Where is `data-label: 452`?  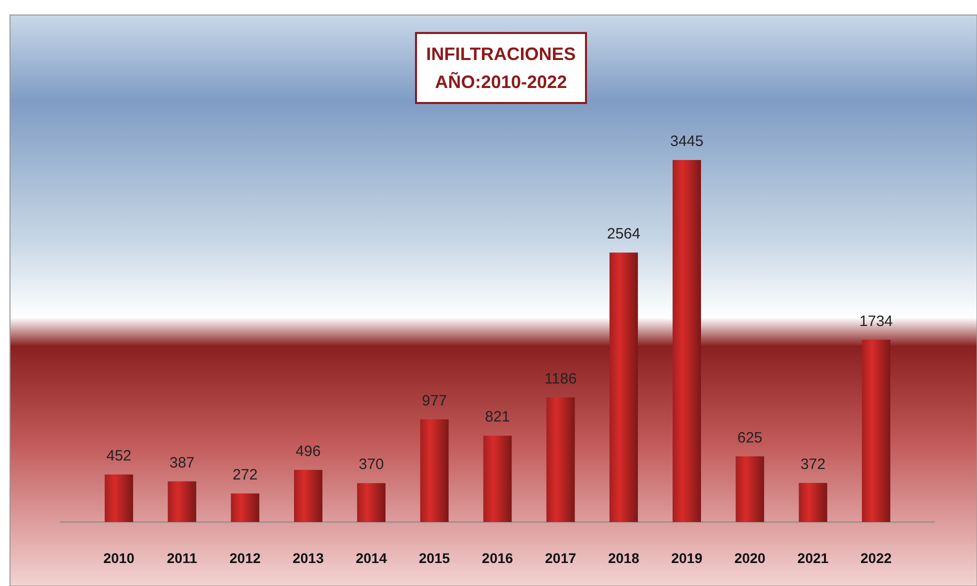 data-label: 452 is located at coordinates (119, 456).